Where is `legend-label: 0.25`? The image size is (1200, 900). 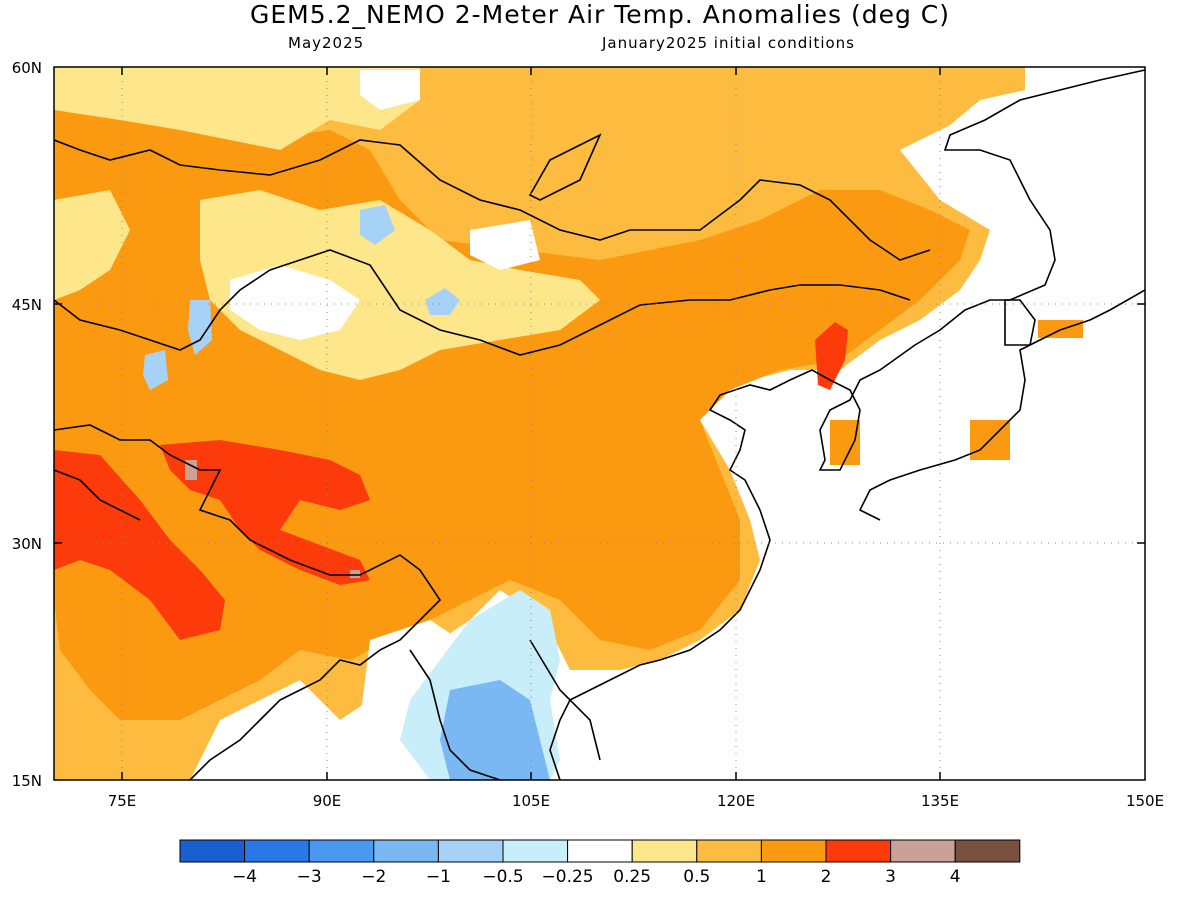
legend-label: 0.25 is located at coordinates (632, 877).